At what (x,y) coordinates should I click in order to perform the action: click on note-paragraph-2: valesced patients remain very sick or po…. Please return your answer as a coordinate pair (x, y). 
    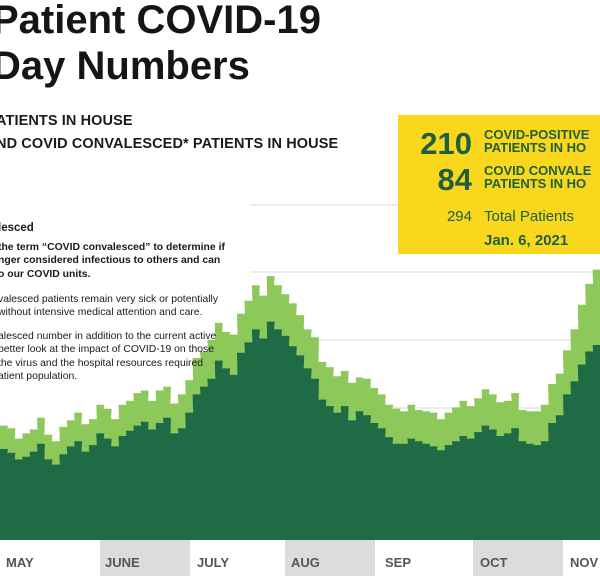
    Looking at the image, I should click on (126, 306).